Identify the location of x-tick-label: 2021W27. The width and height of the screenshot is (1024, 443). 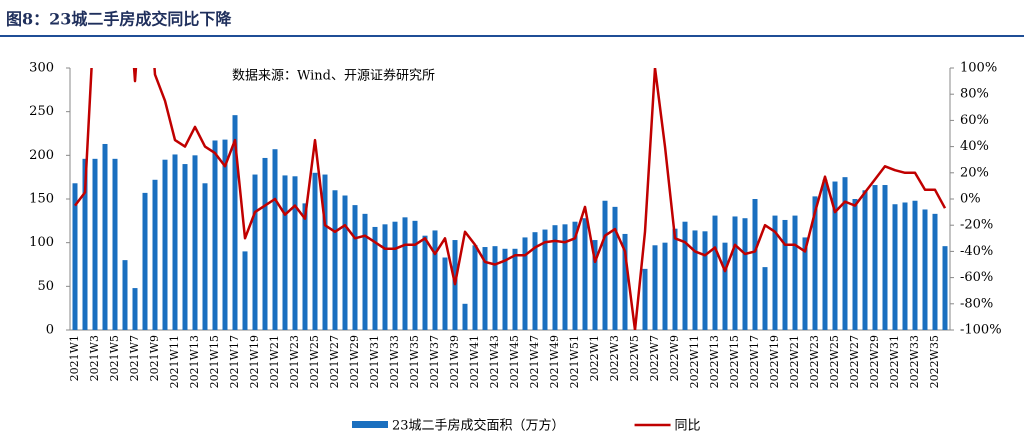
(334, 361).